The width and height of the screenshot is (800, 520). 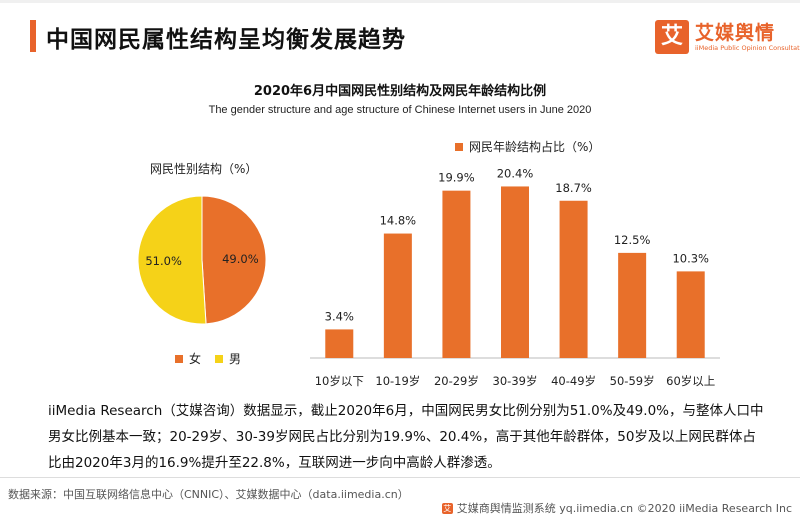 What do you see at coordinates (735, 33) in the screenshot?
I see `logo-name: 艾媒舆情` at bounding box center [735, 33].